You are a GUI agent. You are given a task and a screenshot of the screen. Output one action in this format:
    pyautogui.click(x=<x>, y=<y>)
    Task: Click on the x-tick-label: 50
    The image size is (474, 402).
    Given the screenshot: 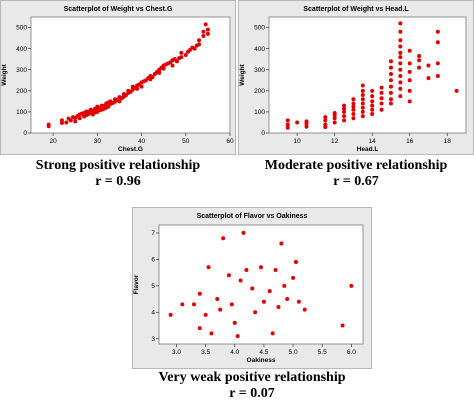 What is the action you would take?
    pyautogui.click(x=186, y=141)
    